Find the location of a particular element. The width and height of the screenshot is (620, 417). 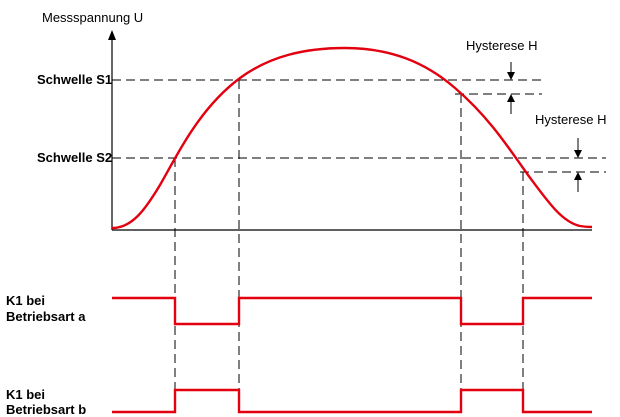

hysteresis-s1-label: Hysterese H is located at coordinates (502, 45).